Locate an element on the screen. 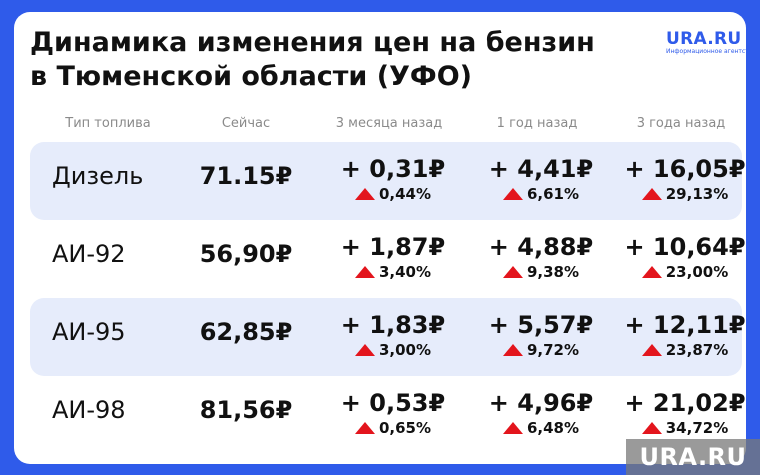 This screenshot has width=760, height=475. column-header-now: Сейчас is located at coordinates (246, 123).